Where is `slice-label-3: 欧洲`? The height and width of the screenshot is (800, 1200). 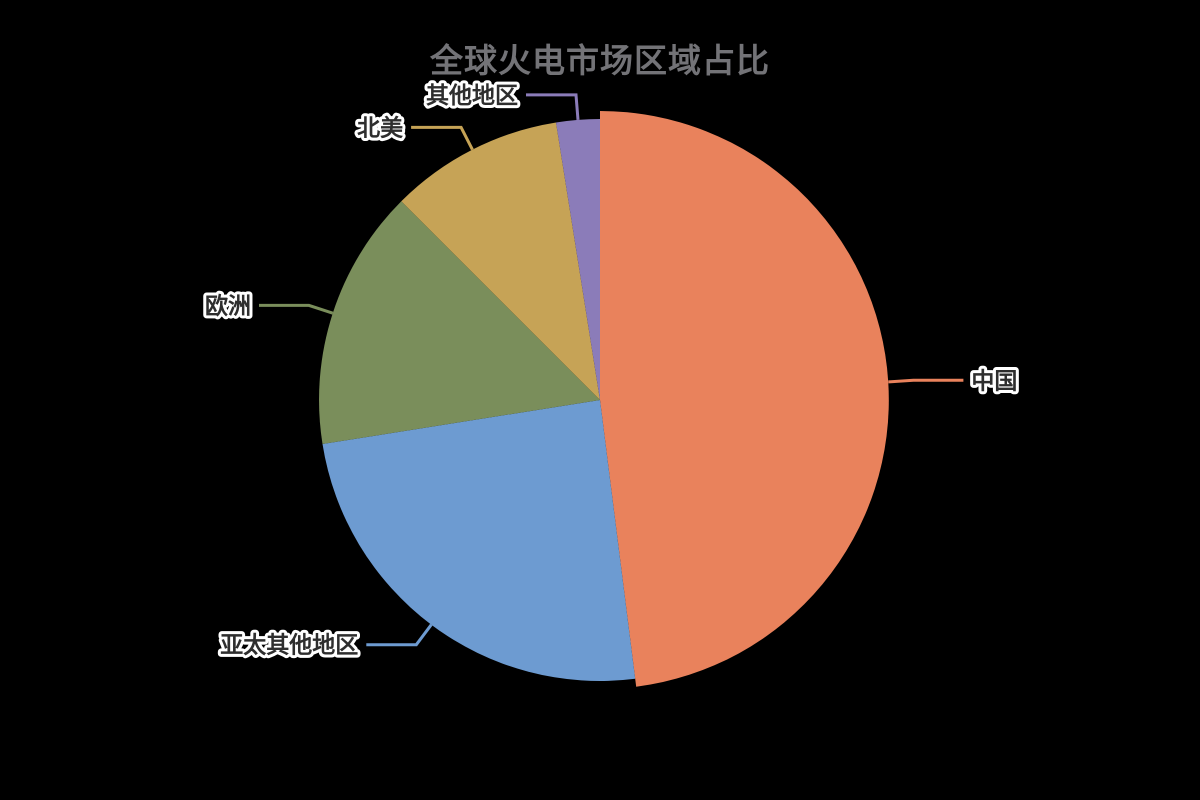
slice-label-3: 欧洲 is located at coordinates (228, 306).